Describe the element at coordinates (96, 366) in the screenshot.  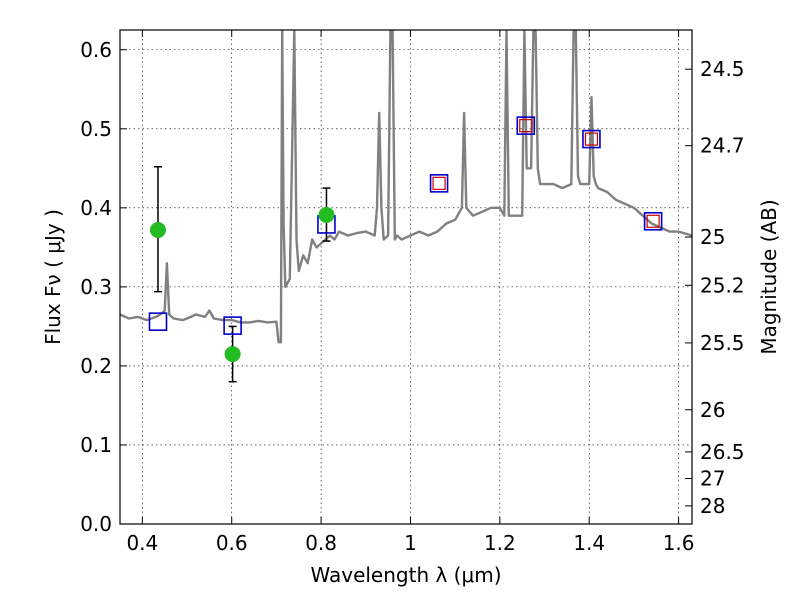
I see `y-tick-label: 0.2` at that location.